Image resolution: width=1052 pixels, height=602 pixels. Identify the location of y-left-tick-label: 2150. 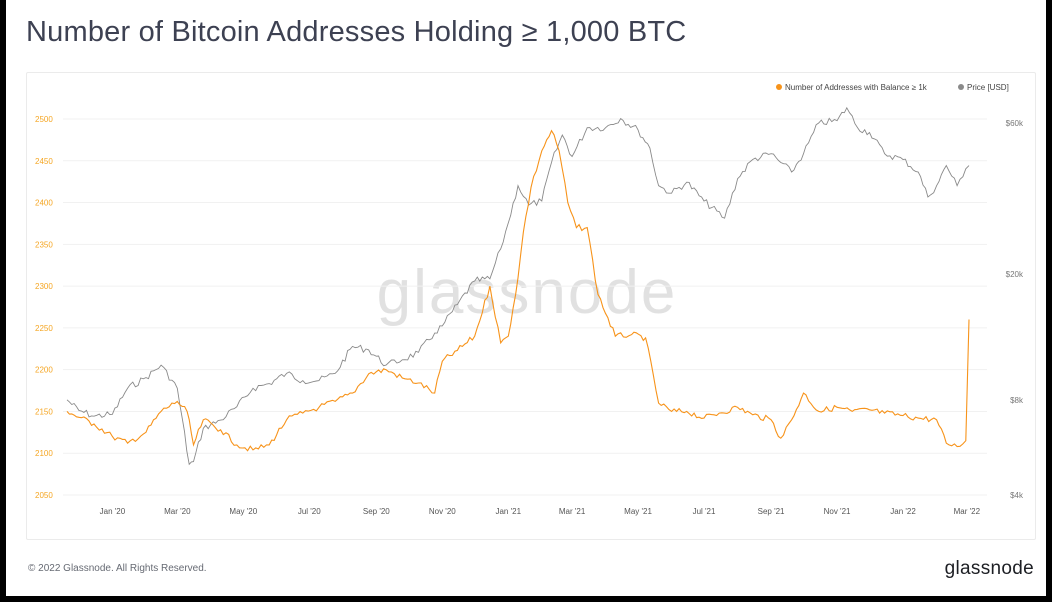
(44, 411).